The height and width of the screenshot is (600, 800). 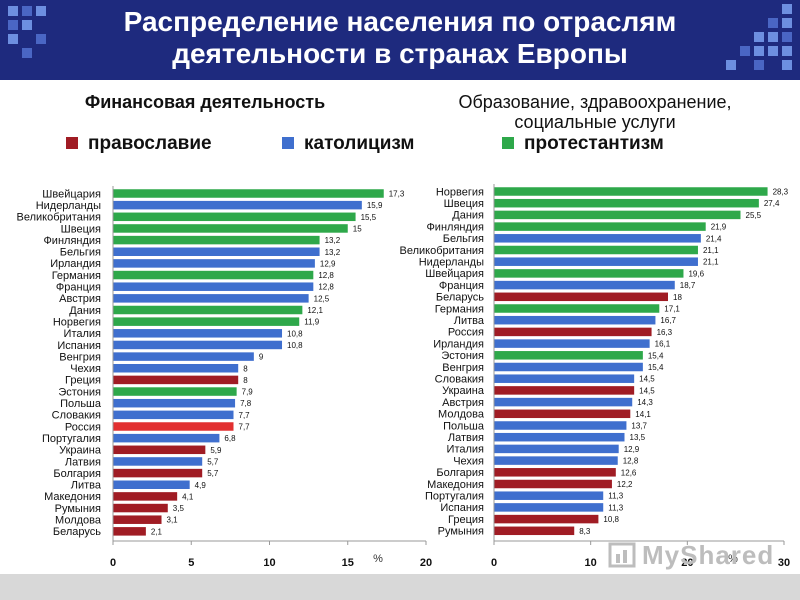 What do you see at coordinates (663, 344) in the screenshot?
I see `right-value-label: 16,1` at bounding box center [663, 344].